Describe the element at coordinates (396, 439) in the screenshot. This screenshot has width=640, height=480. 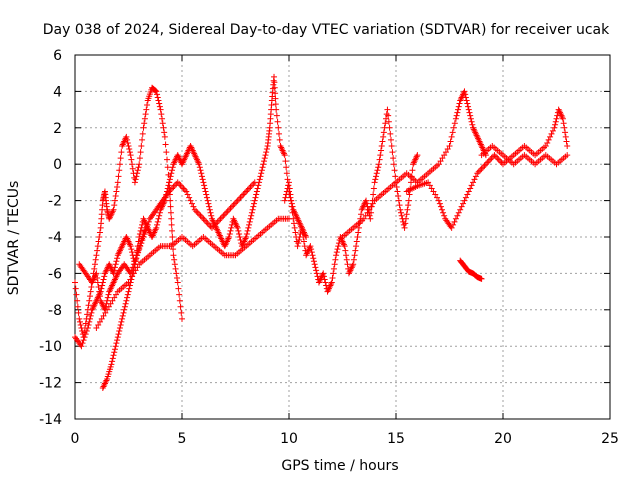
I see `x-tick-label: 15` at that location.